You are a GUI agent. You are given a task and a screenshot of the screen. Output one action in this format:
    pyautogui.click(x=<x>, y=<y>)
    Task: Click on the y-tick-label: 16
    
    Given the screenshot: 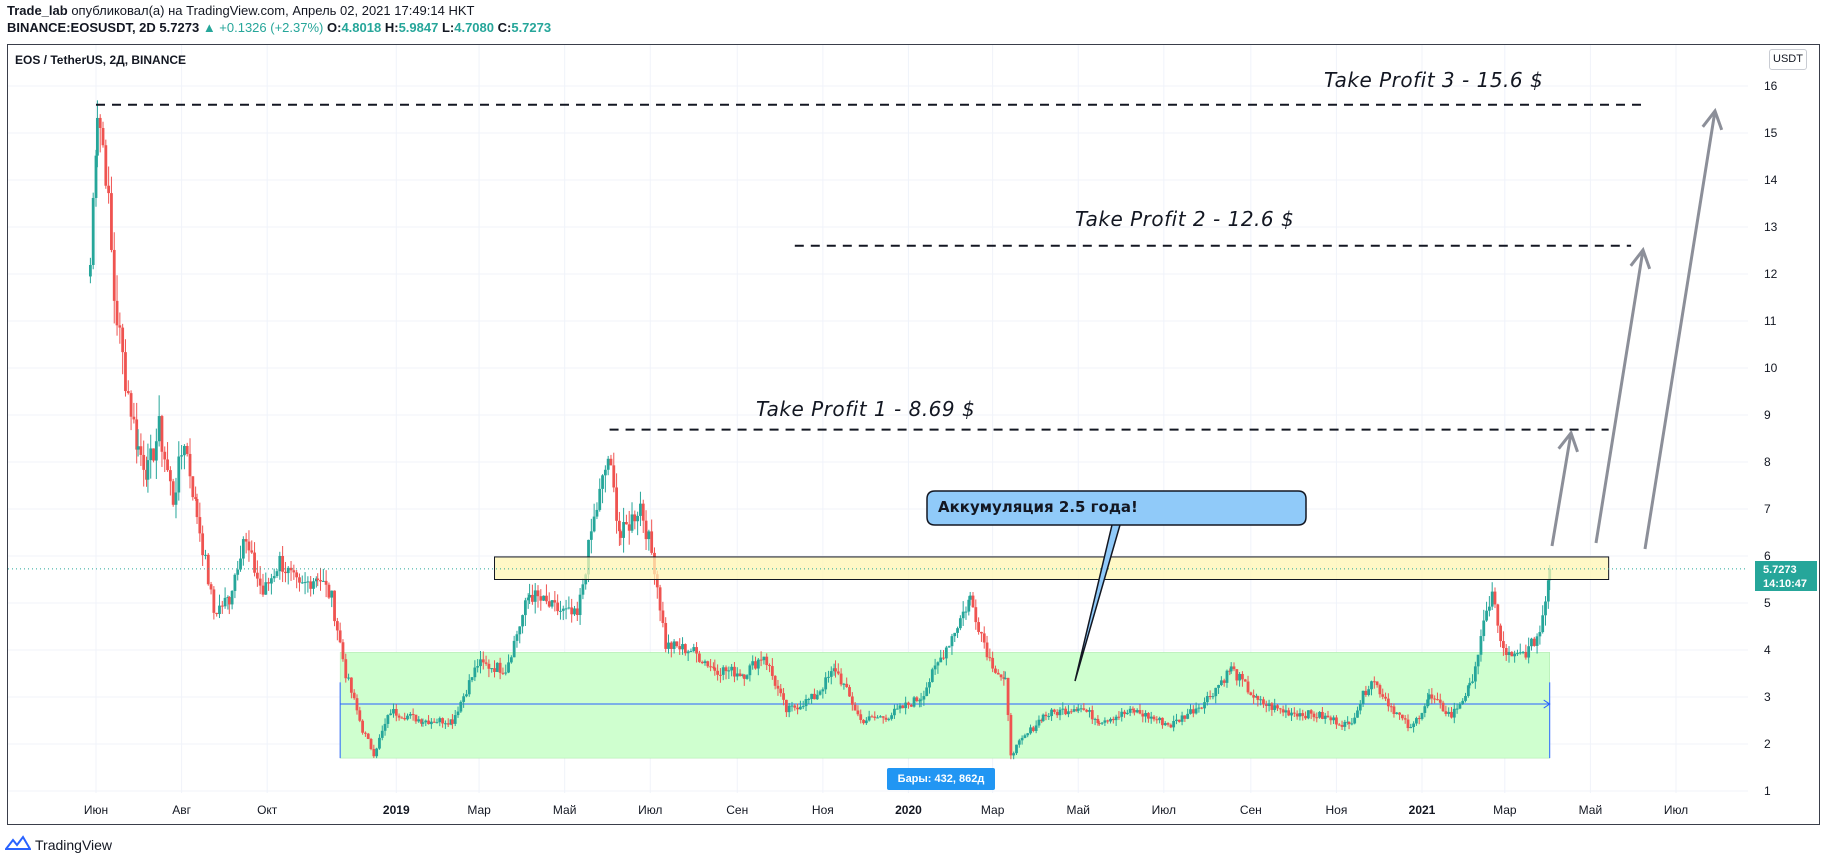 What is the action you would take?
    pyautogui.click(x=1771, y=86)
    